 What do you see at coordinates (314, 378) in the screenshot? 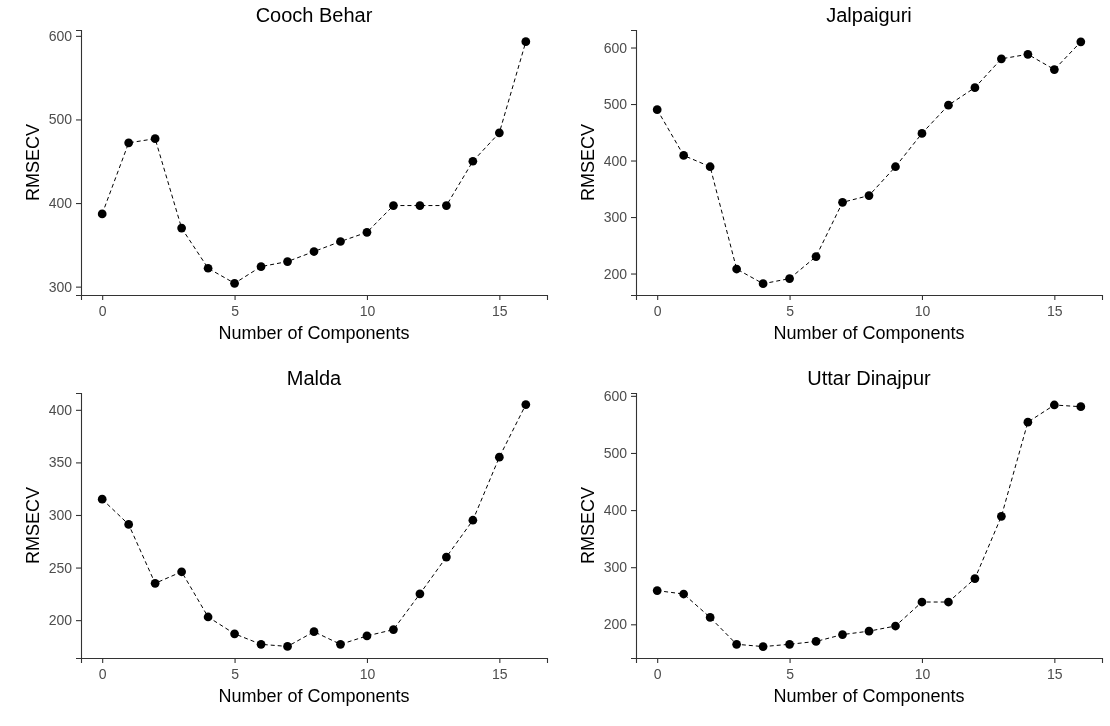
I see `chart-title: Malda` at bounding box center [314, 378].